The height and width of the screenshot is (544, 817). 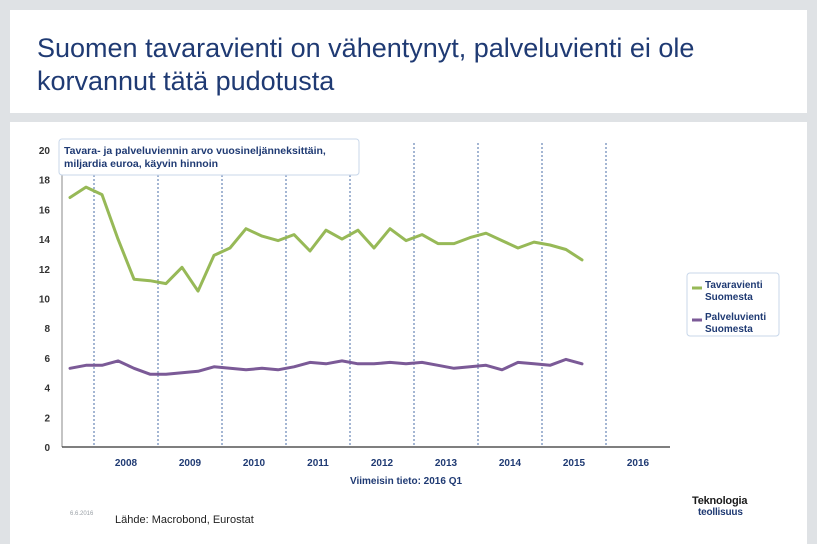 I want to click on y-tick-label: 8, so click(x=47, y=329).